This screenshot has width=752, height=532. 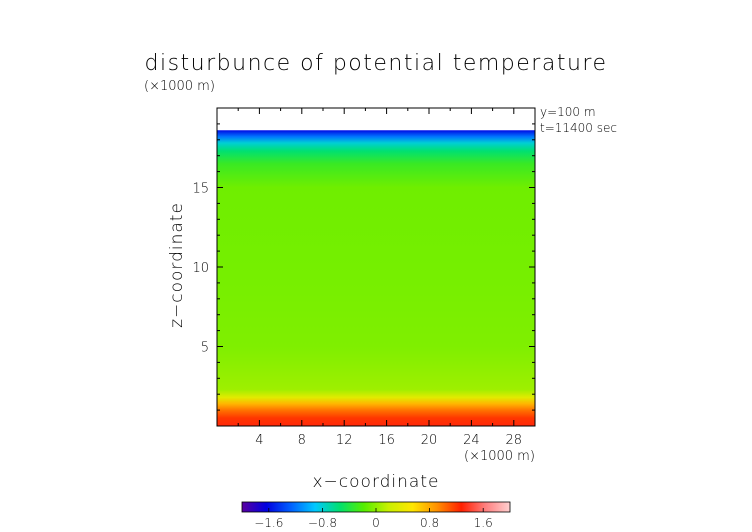 What do you see at coordinates (302, 440) in the screenshot?
I see `x-tick-label: 8` at bounding box center [302, 440].